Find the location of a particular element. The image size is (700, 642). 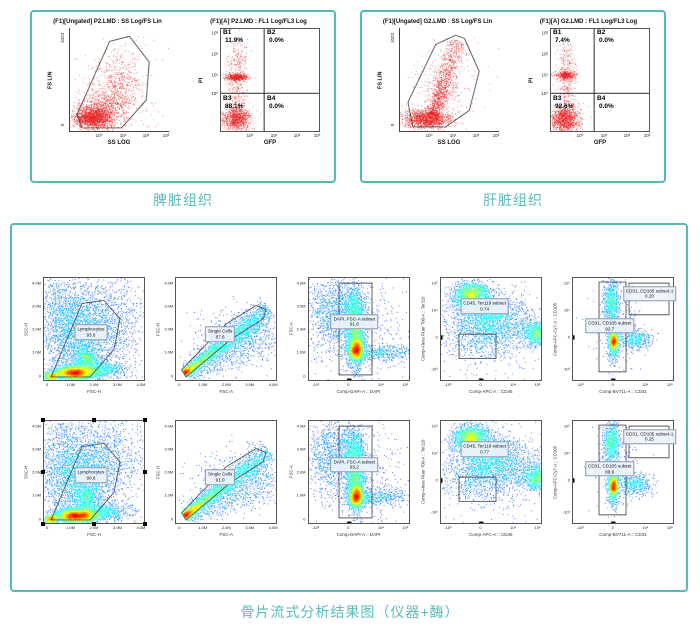

gate-label: Single Cells 91.0 is located at coordinates (220, 477).